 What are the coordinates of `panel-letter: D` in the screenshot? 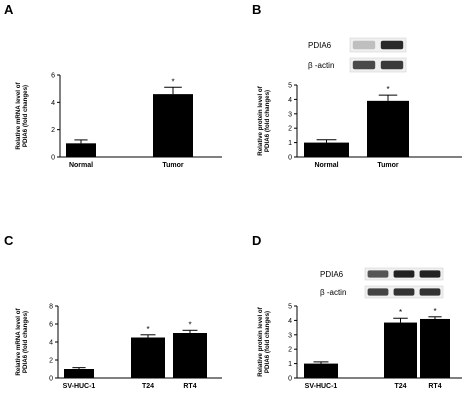 It's located at (256, 240).